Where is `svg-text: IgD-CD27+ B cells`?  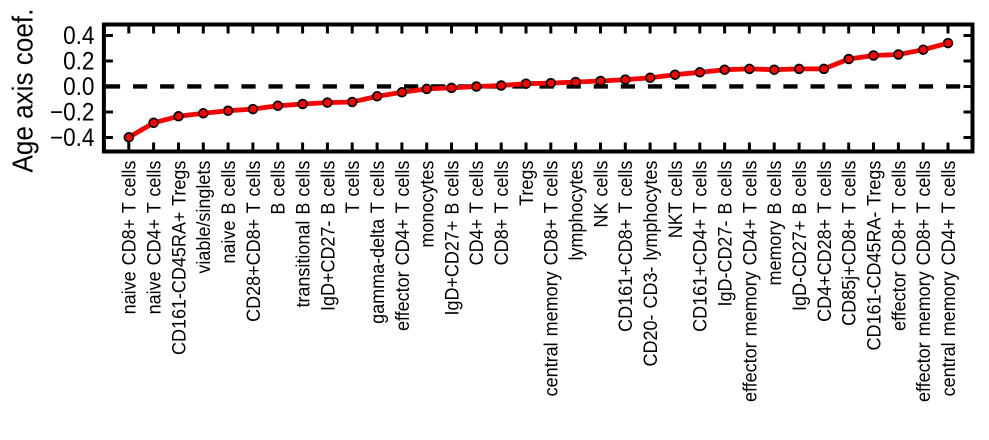 svg-text: IgD-CD27+ B cells is located at coordinates (800, 236).